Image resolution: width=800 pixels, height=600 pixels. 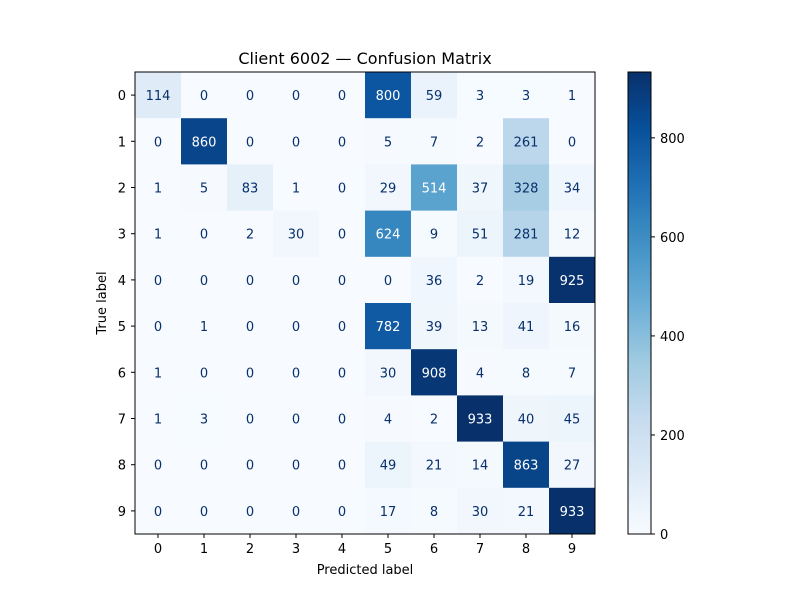 What do you see at coordinates (122, 420) in the screenshot?
I see `y-tick-label: 7` at bounding box center [122, 420].